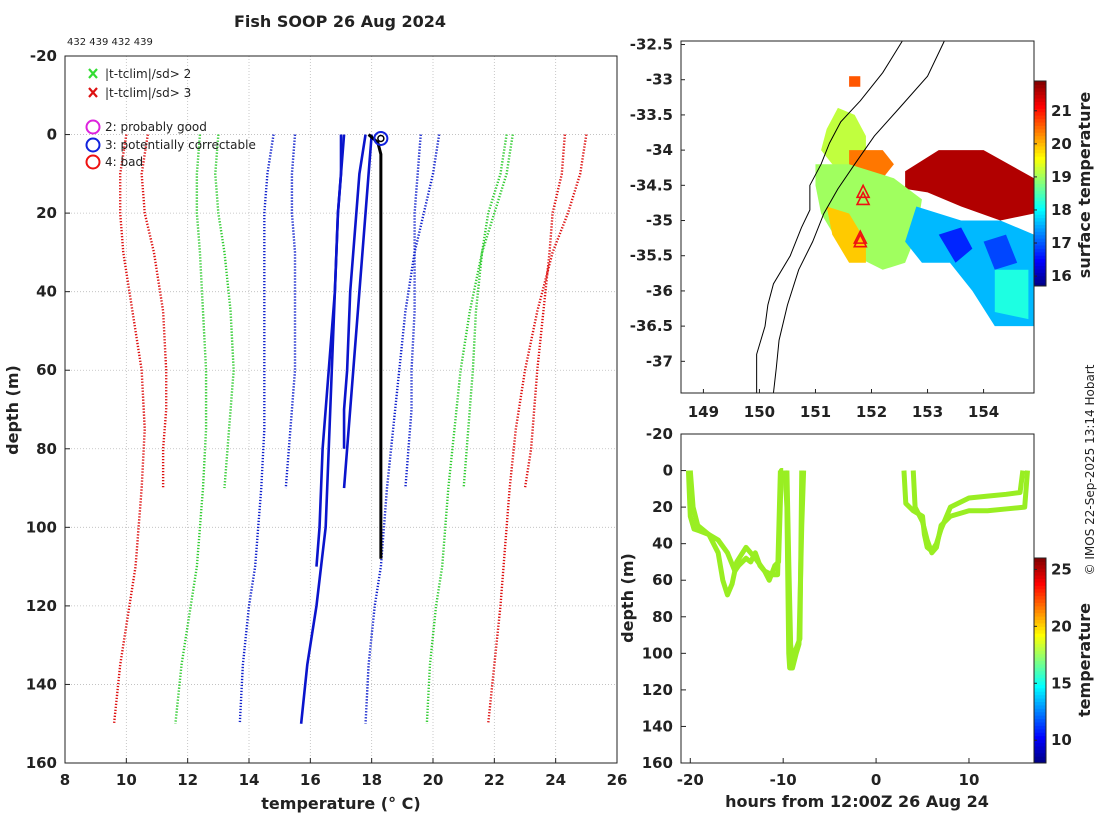  What do you see at coordinates (659, 361) in the screenshot?
I see `map-y-tick-label: -37` at bounding box center [659, 361].